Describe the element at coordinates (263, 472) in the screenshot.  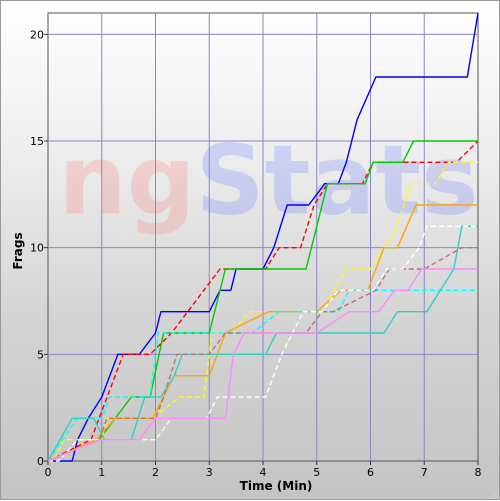
I see `x-tick-label: 4` at that location.